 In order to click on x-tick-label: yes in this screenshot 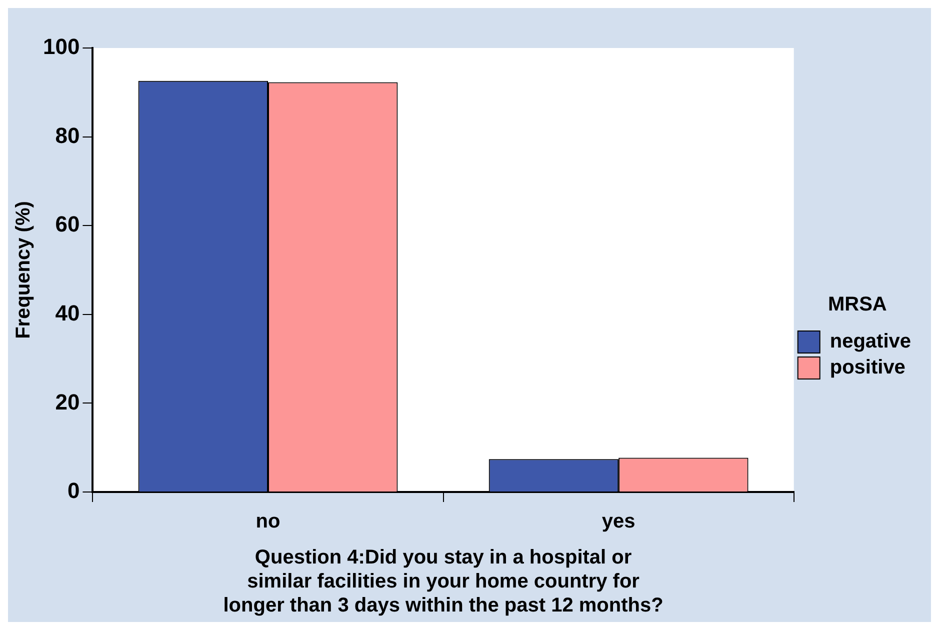, I will do `click(619, 521)`.